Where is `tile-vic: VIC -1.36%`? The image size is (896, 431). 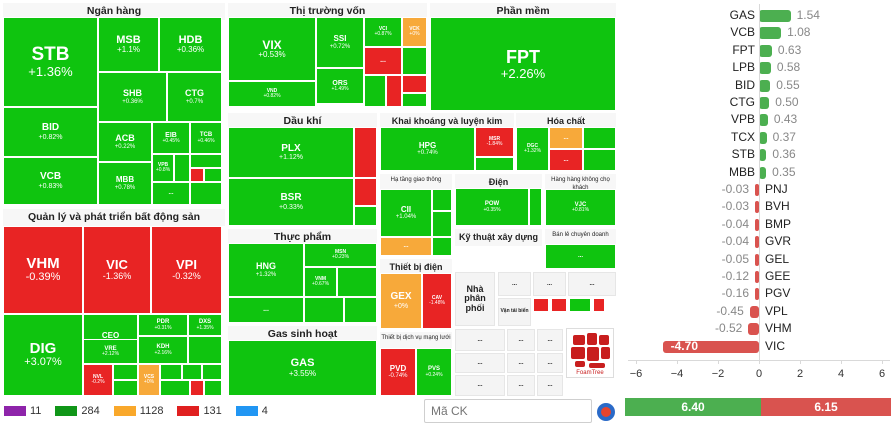
tile-vic: VIC -1.36% is located at coordinates (117, 270).